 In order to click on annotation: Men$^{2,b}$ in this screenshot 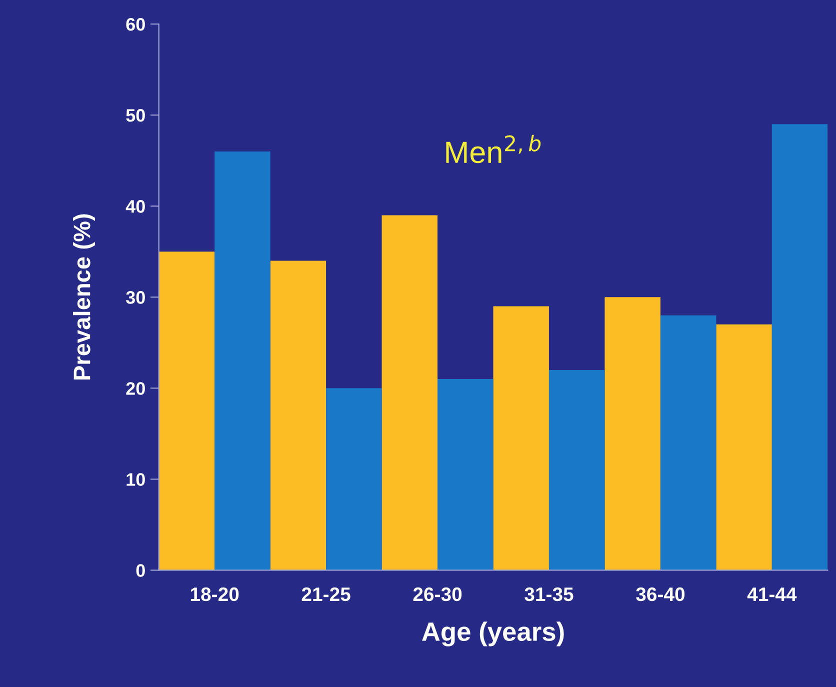, I will do `click(493, 149)`.